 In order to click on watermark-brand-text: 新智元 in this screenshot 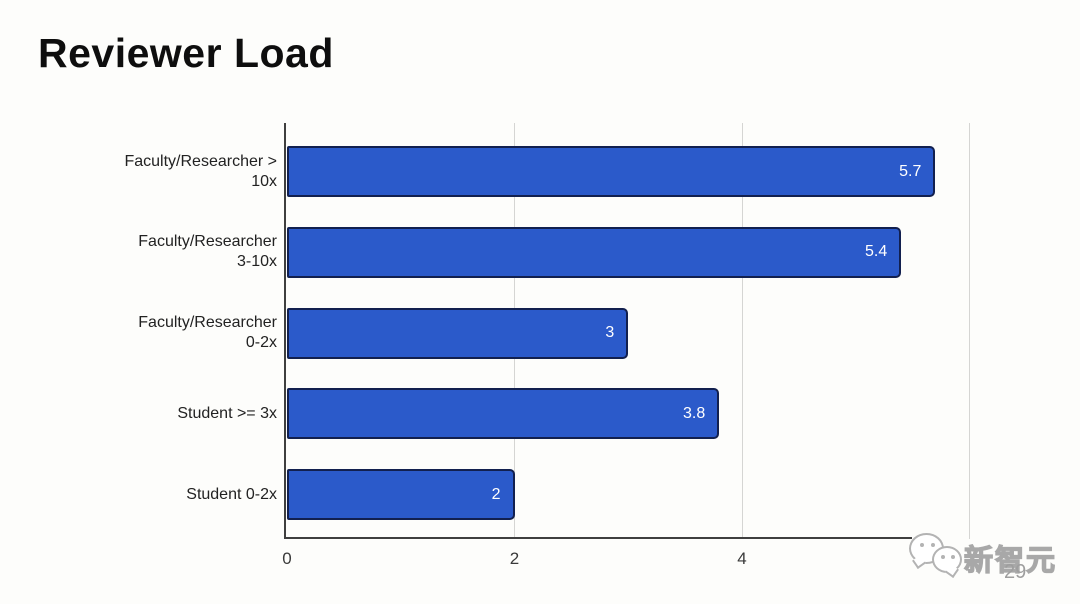, I will do `click(1010, 560)`.